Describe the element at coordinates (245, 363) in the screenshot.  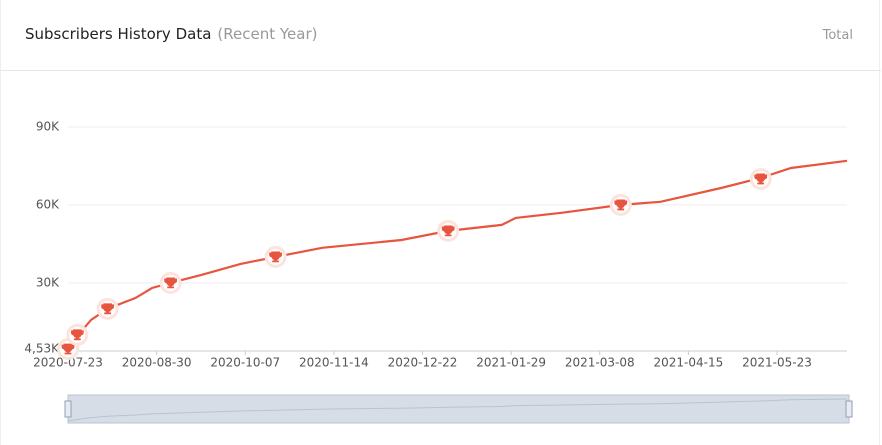
I see `x-tick-label: 2020-10-07` at that location.